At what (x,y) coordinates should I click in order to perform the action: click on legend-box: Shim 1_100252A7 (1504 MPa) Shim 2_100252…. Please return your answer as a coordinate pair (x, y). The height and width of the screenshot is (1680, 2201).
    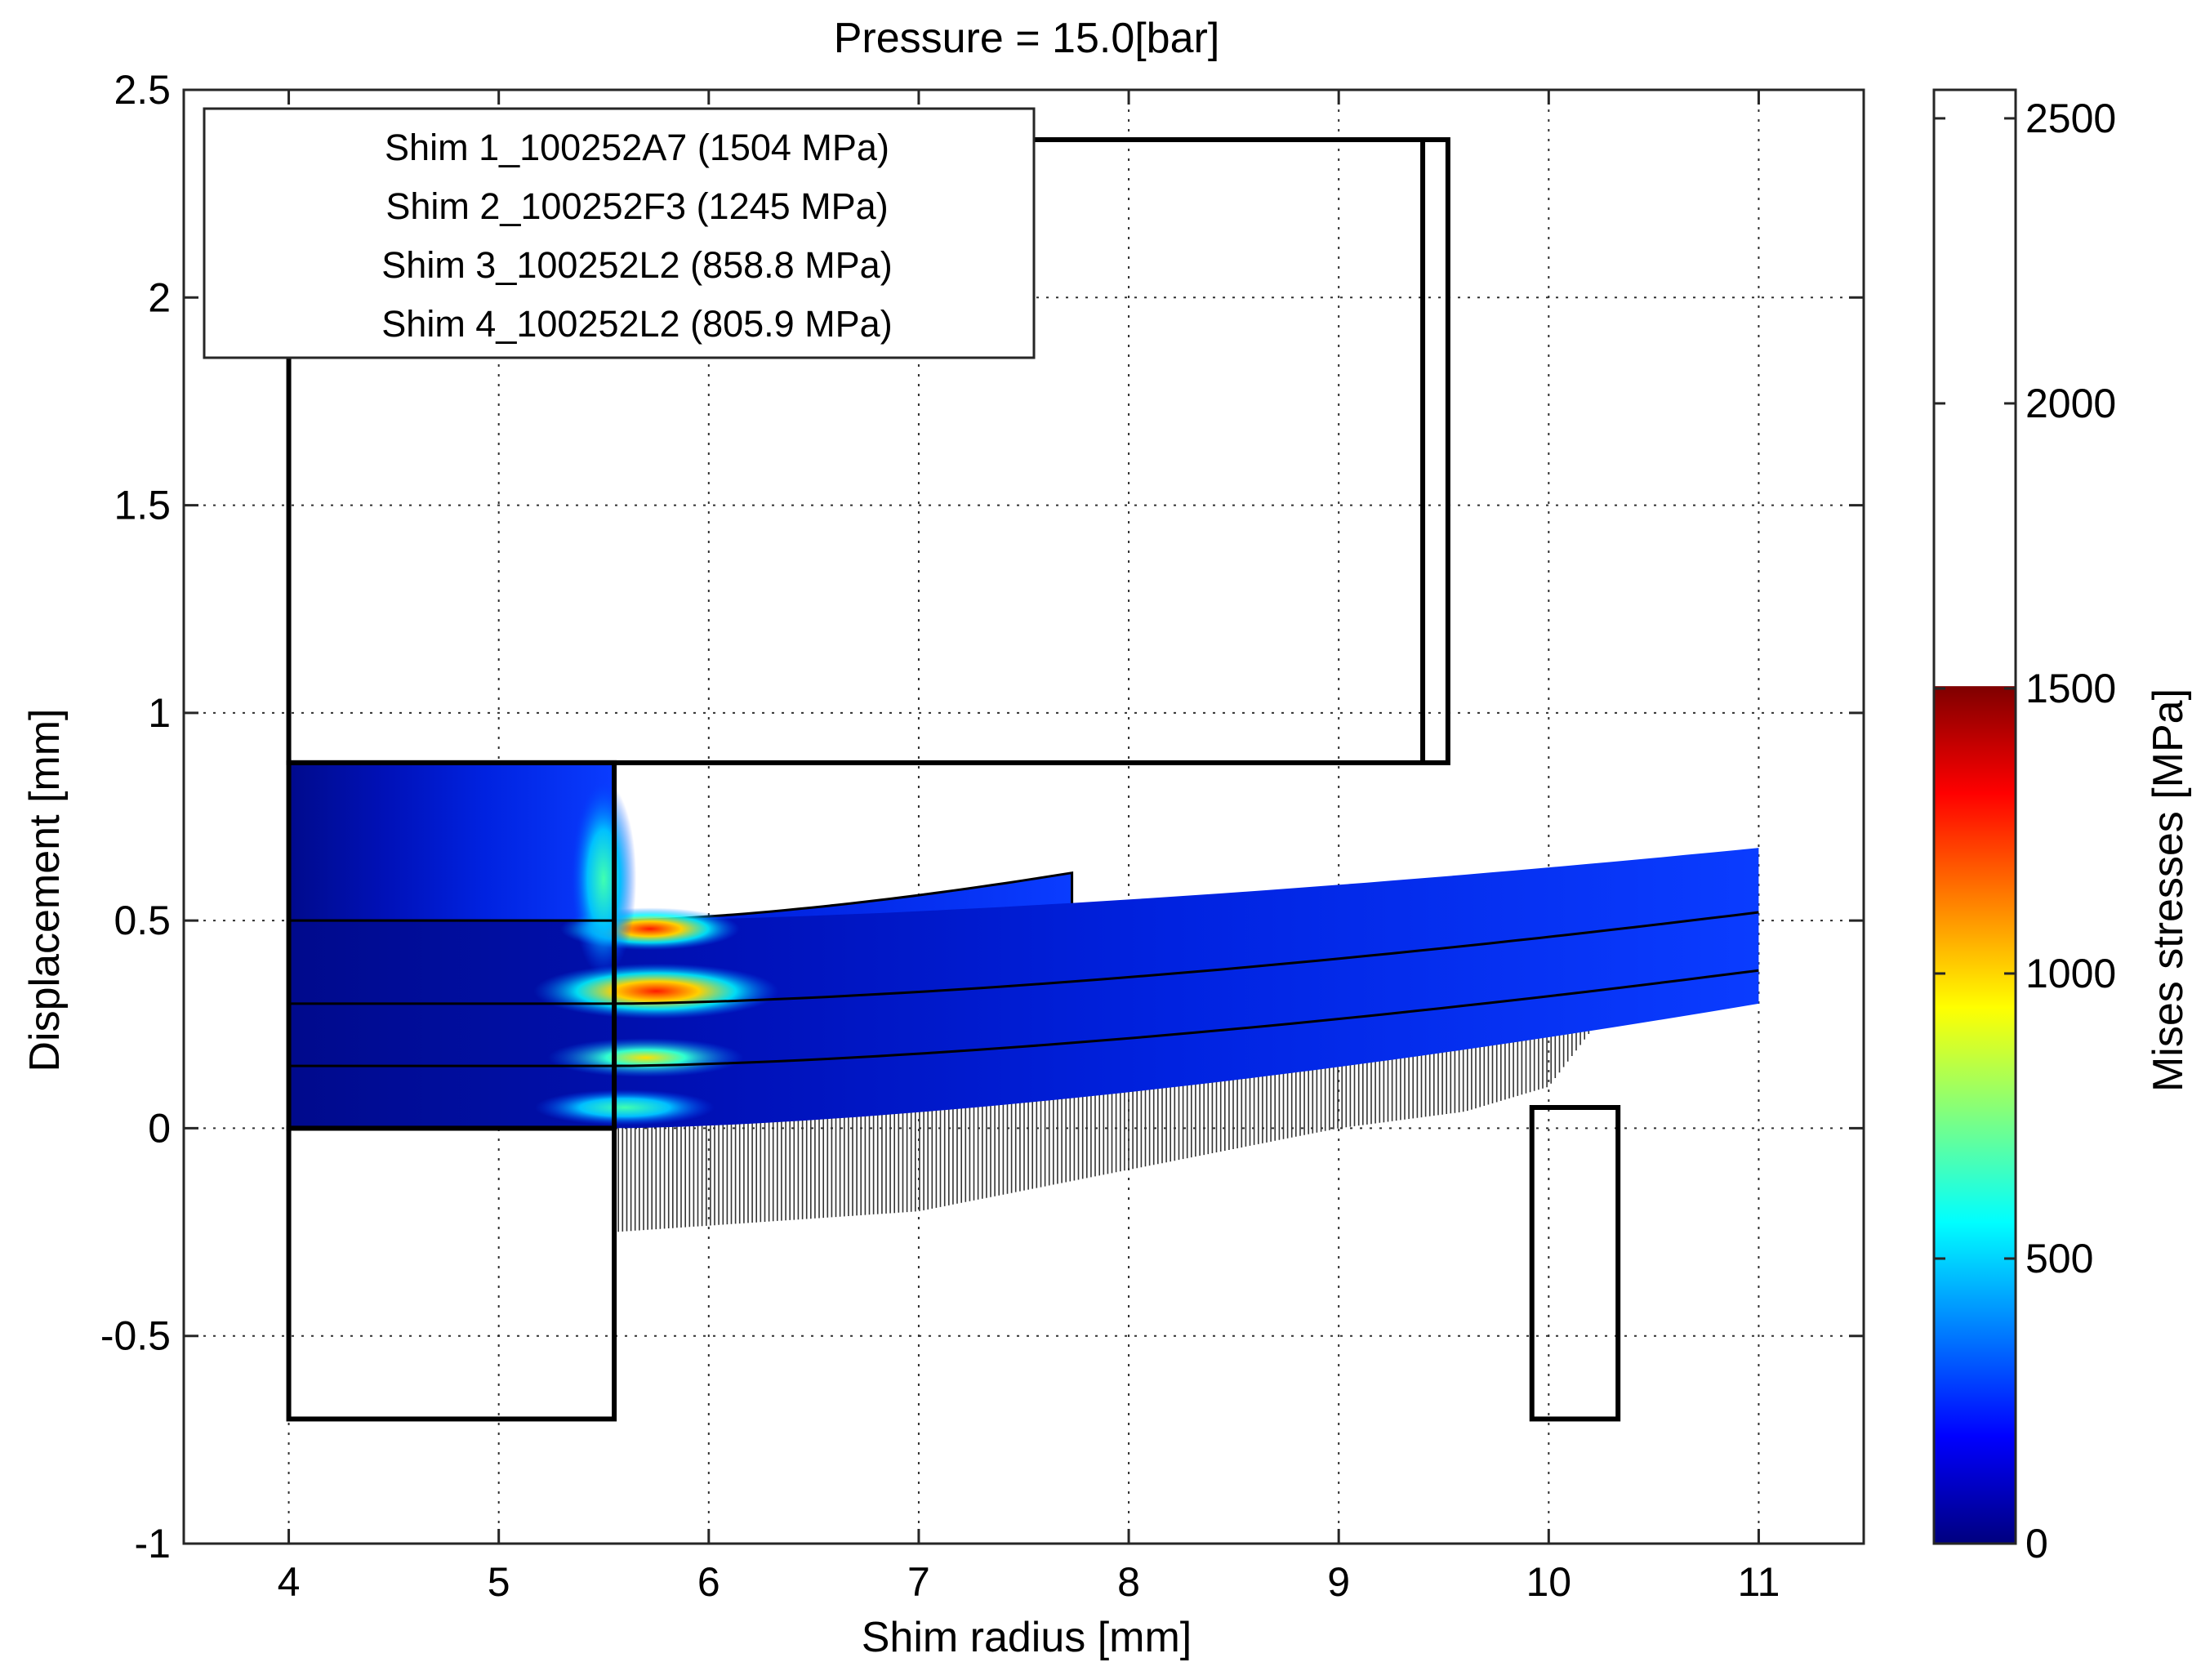
    Looking at the image, I should click on (619, 233).